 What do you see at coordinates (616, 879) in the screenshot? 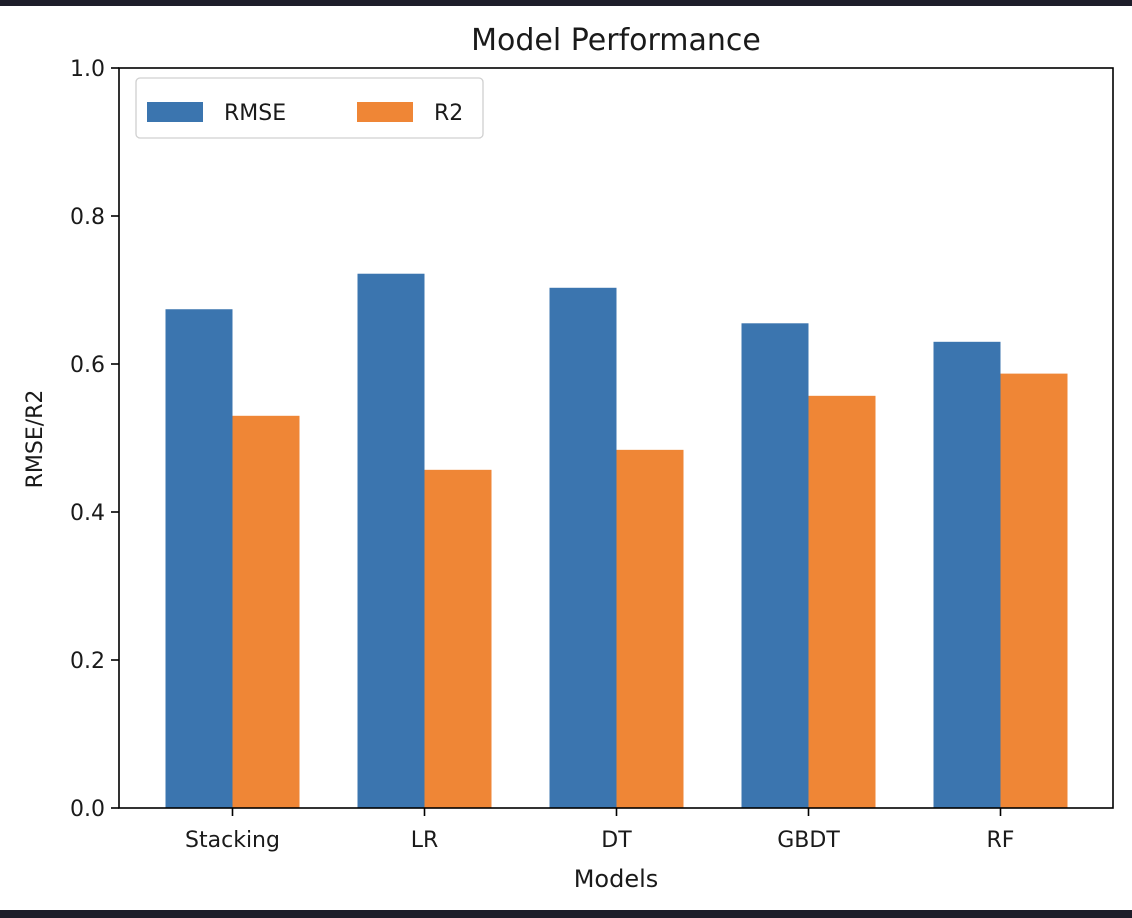
I see `x-axis-label: Models` at bounding box center [616, 879].